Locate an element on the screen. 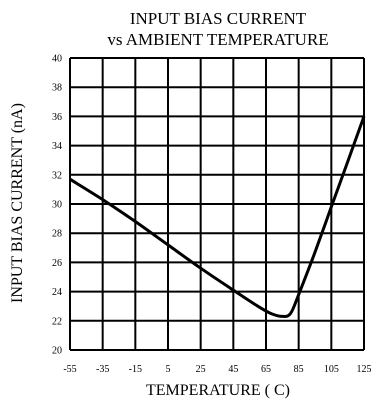  y-tick-label-1: 22 is located at coordinates (57, 321).